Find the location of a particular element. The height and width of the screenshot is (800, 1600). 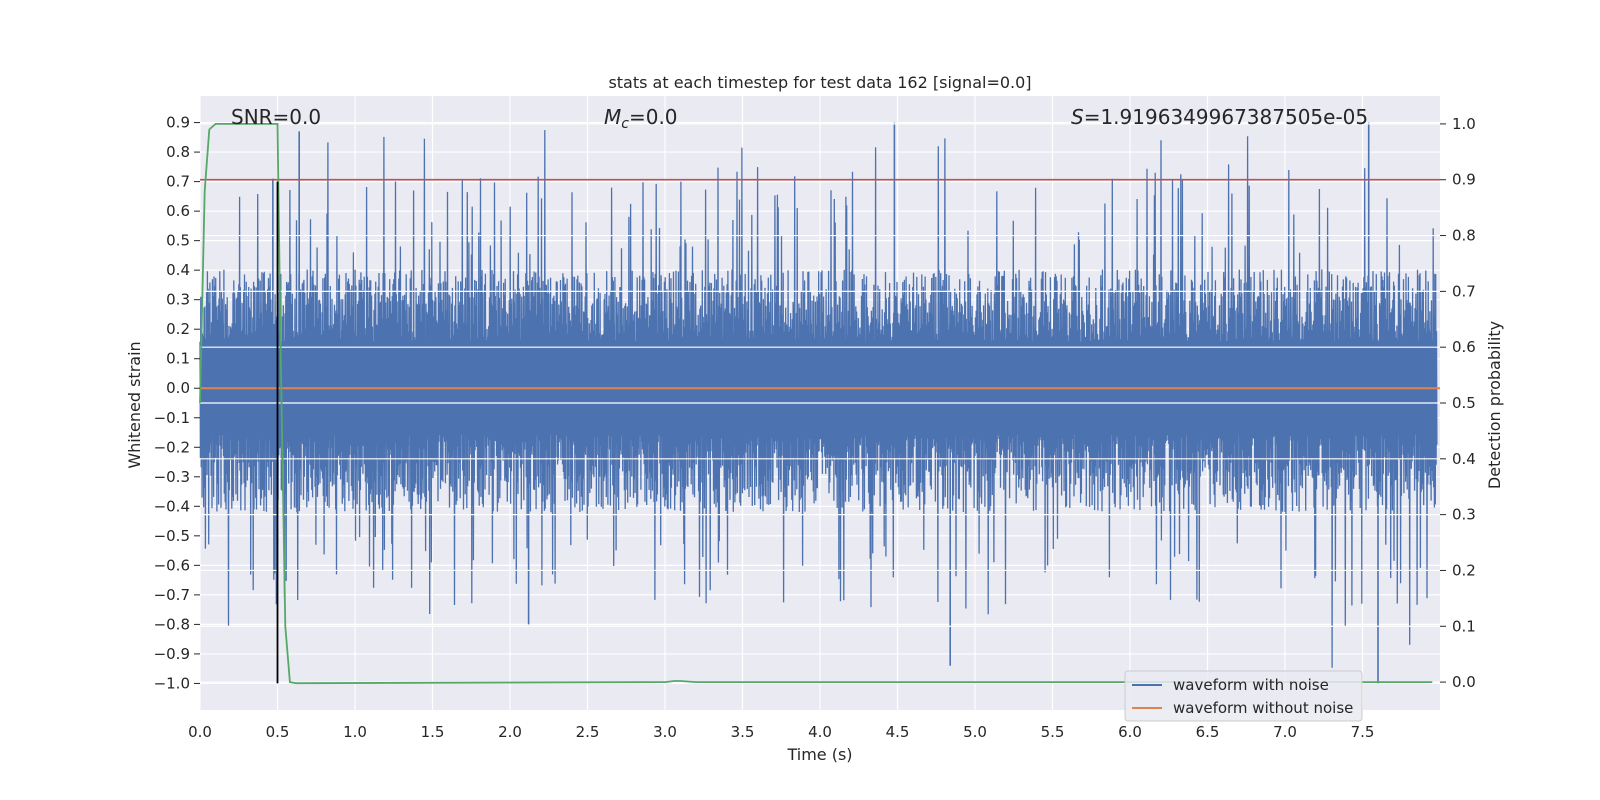

y-tick-label-5: 0.4 is located at coordinates (178, 270).